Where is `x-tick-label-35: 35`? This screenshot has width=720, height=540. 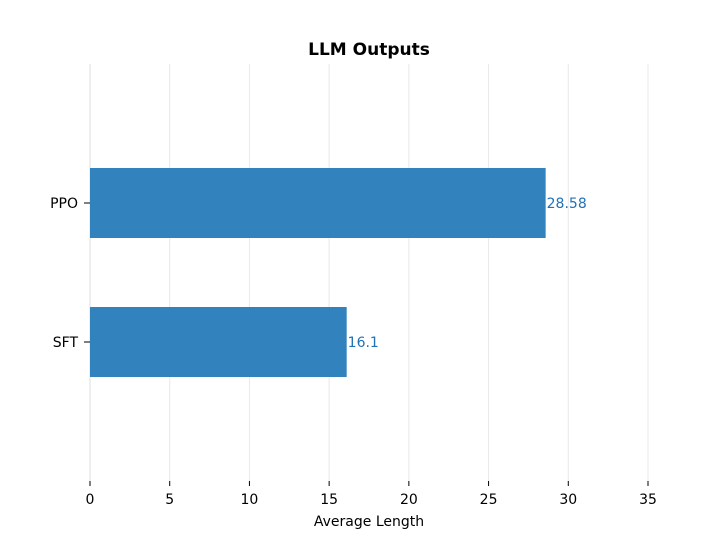
x-tick-label-35: 35 is located at coordinates (648, 500).